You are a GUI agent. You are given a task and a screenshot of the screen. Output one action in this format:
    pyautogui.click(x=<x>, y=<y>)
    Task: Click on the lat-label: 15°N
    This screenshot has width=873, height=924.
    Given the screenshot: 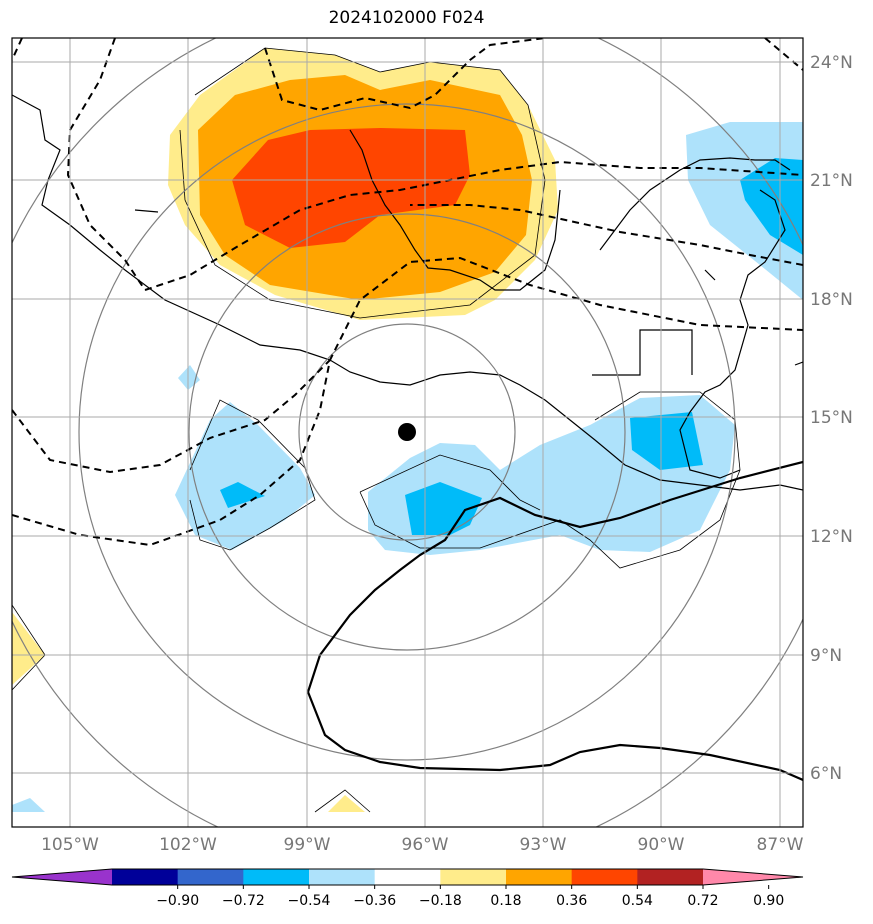 What is the action you would take?
    pyautogui.click(x=831, y=418)
    